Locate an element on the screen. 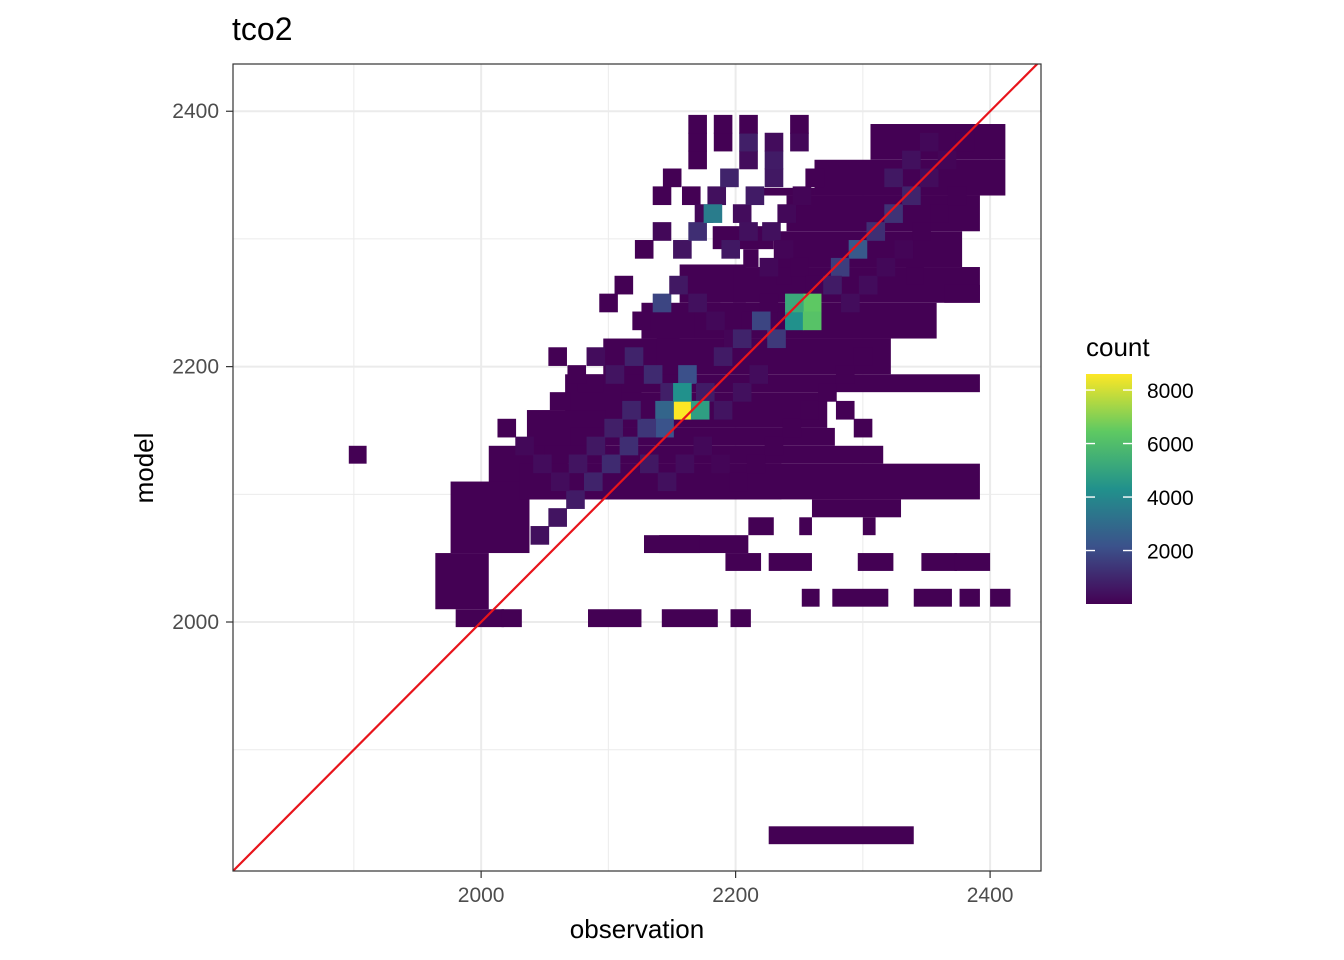 This screenshot has width=1344, height=960. legend-tick-label: 4000 is located at coordinates (1170, 498).